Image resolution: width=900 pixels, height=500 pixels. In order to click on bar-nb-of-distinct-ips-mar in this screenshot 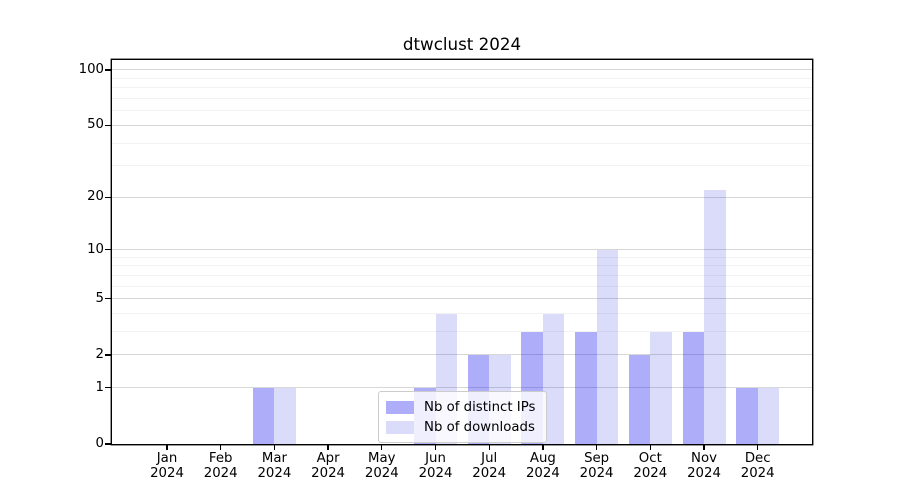, I will do `click(263, 415)`.